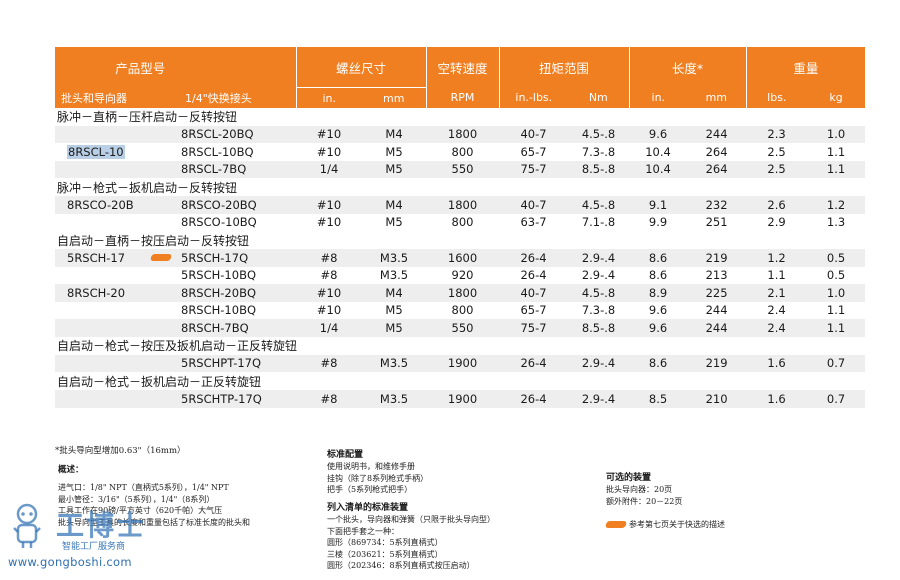 The height and width of the screenshot is (580, 900). What do you see at coordinates (117, 152) in the screenshot?
I see `model-cell: 8RSCL-10` at bounding box center [117, 152].